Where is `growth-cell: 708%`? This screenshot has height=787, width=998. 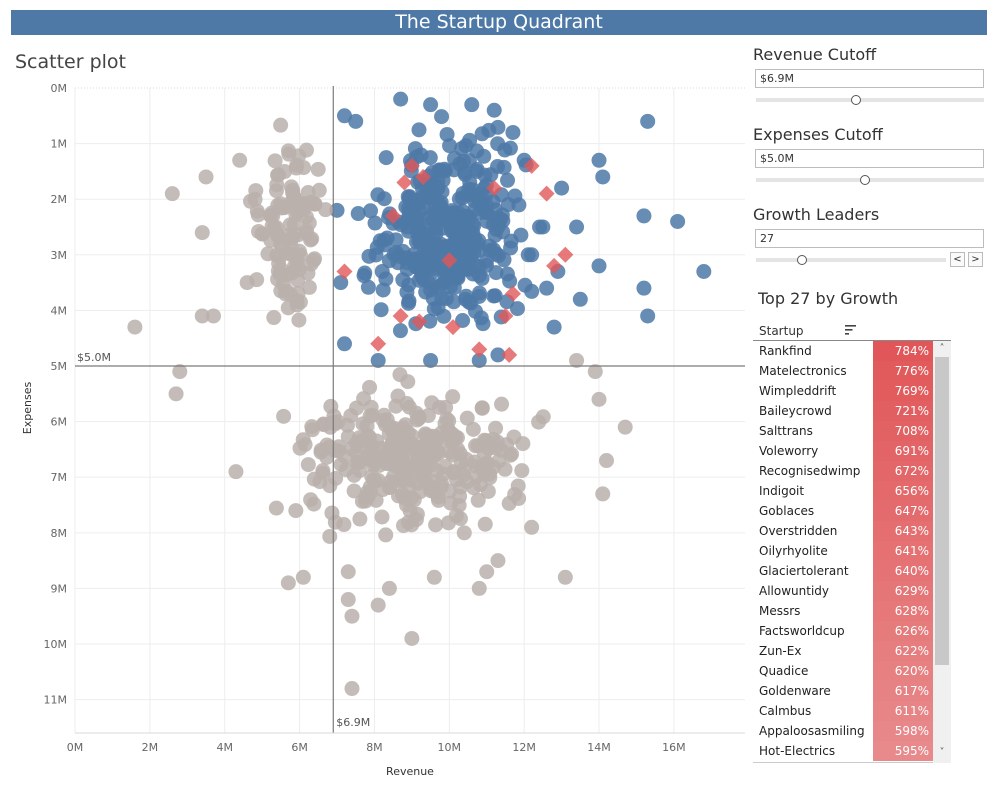
growth-cell: 708% is located at coordinates (903, 431).